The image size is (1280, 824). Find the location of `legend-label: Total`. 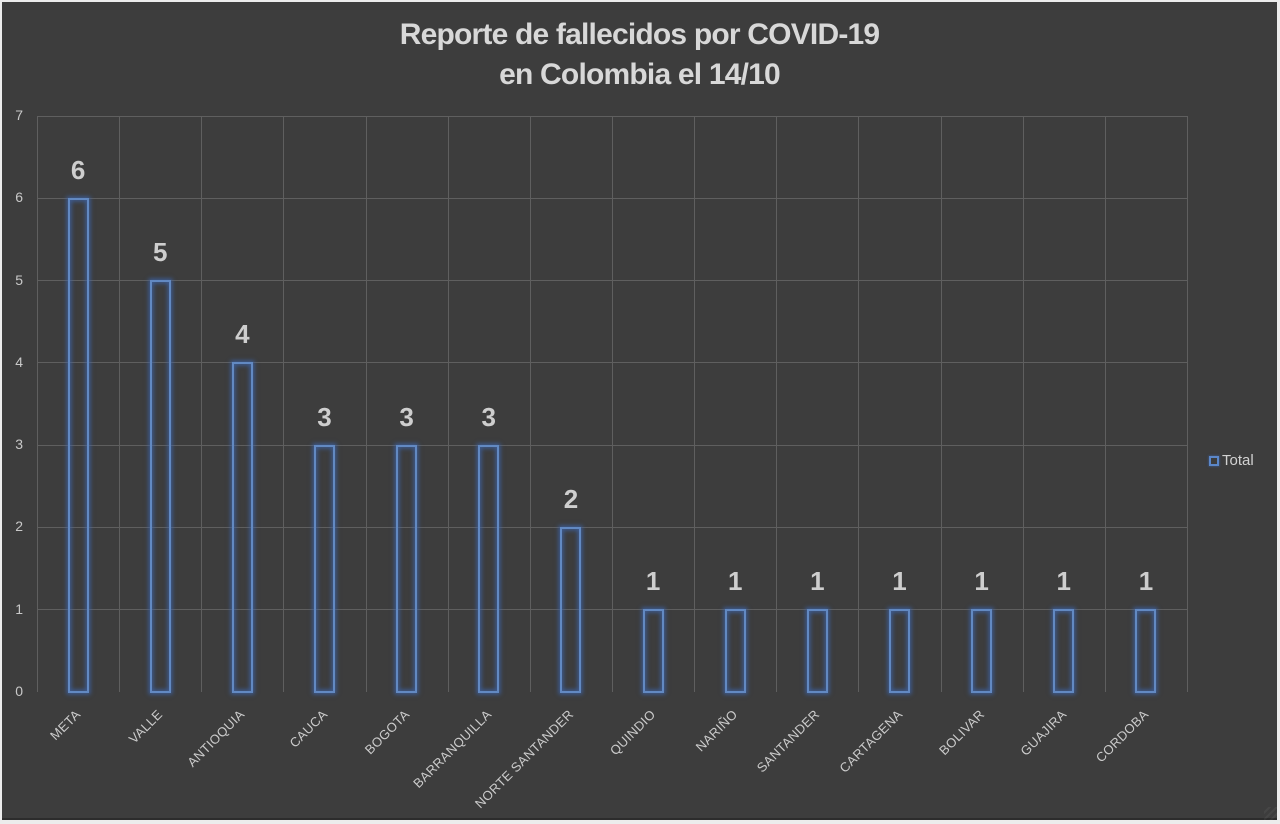

legend-label: Total is located at coordinates (1238, 460).